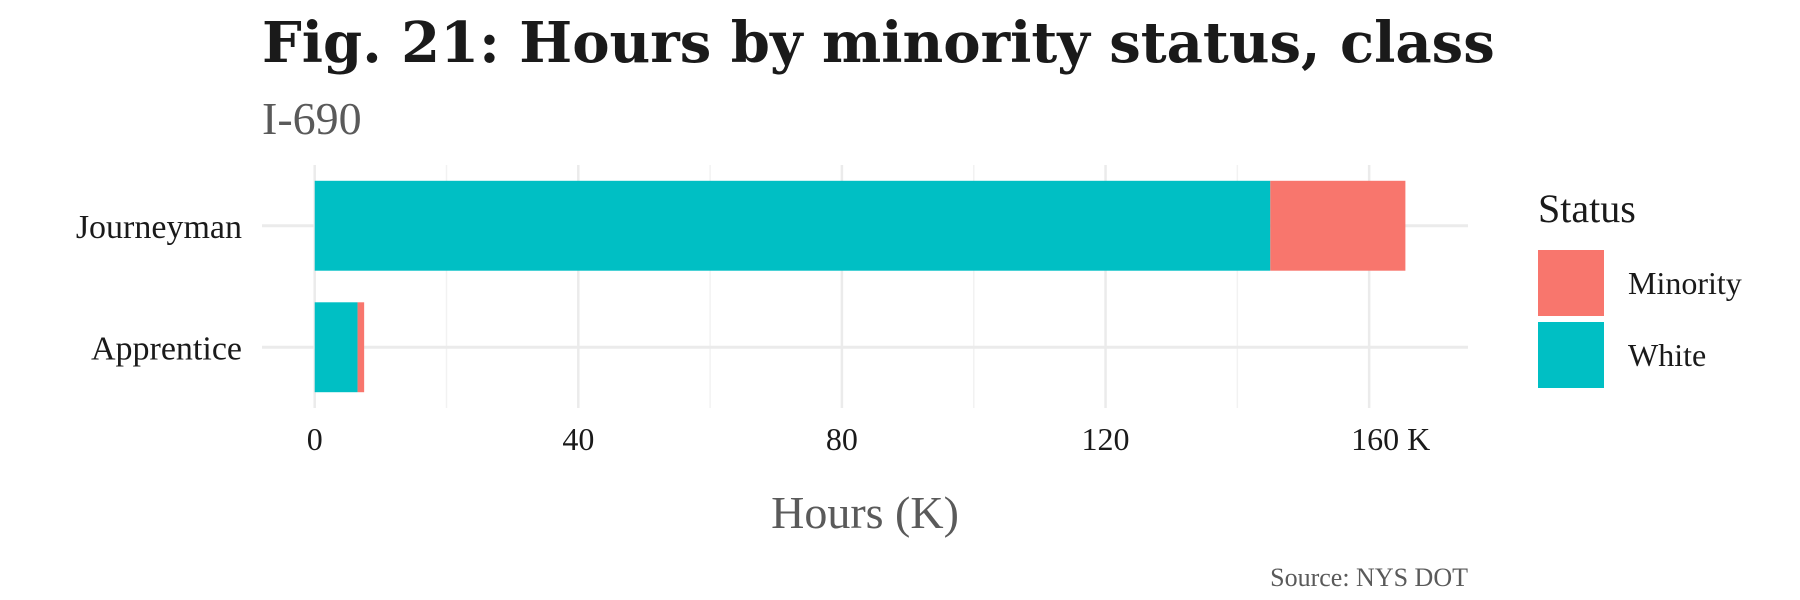 The image size is (1800, 600). I want to click on x-tick-label: 0, so click(315, 439).